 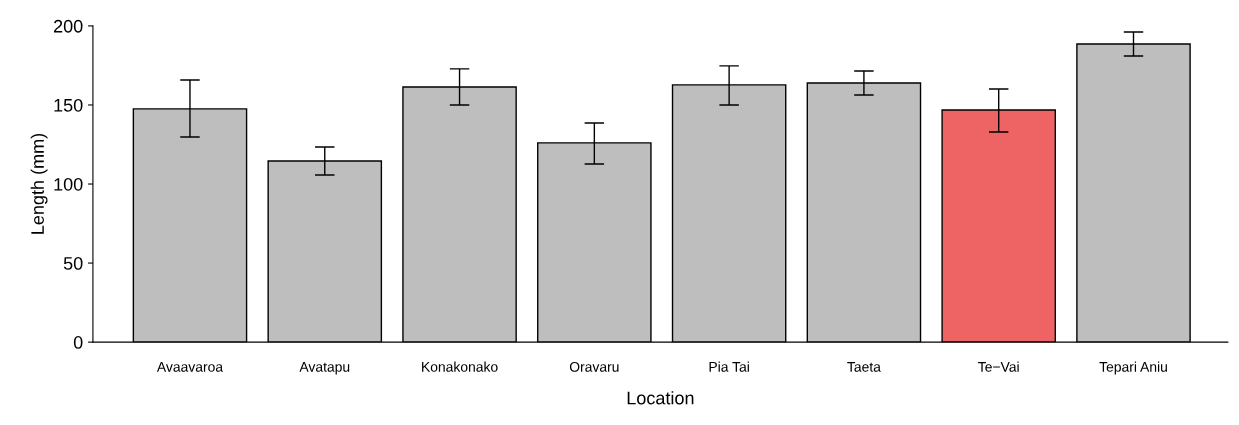 I want to click on y-tick-label: 0, so click(x=78, y=342).